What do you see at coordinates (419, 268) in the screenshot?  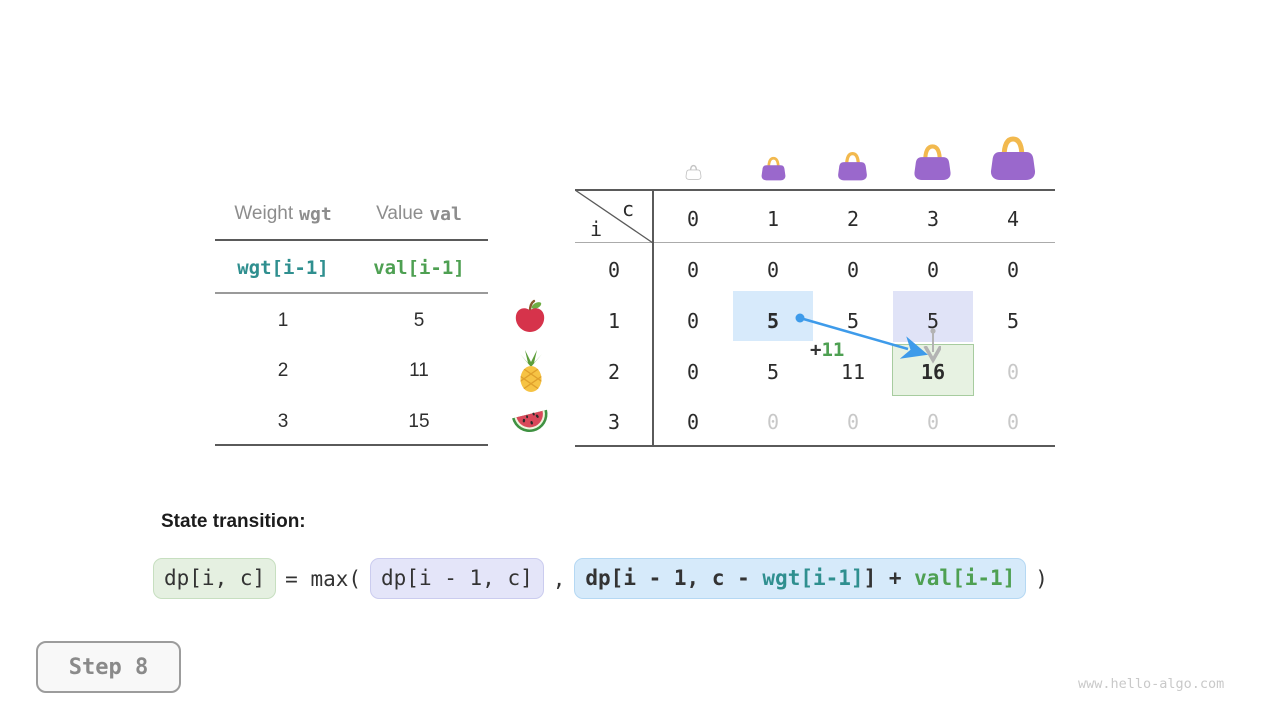 I see `val-code-cell: val[i-1]` at bounding box center [419, 268].